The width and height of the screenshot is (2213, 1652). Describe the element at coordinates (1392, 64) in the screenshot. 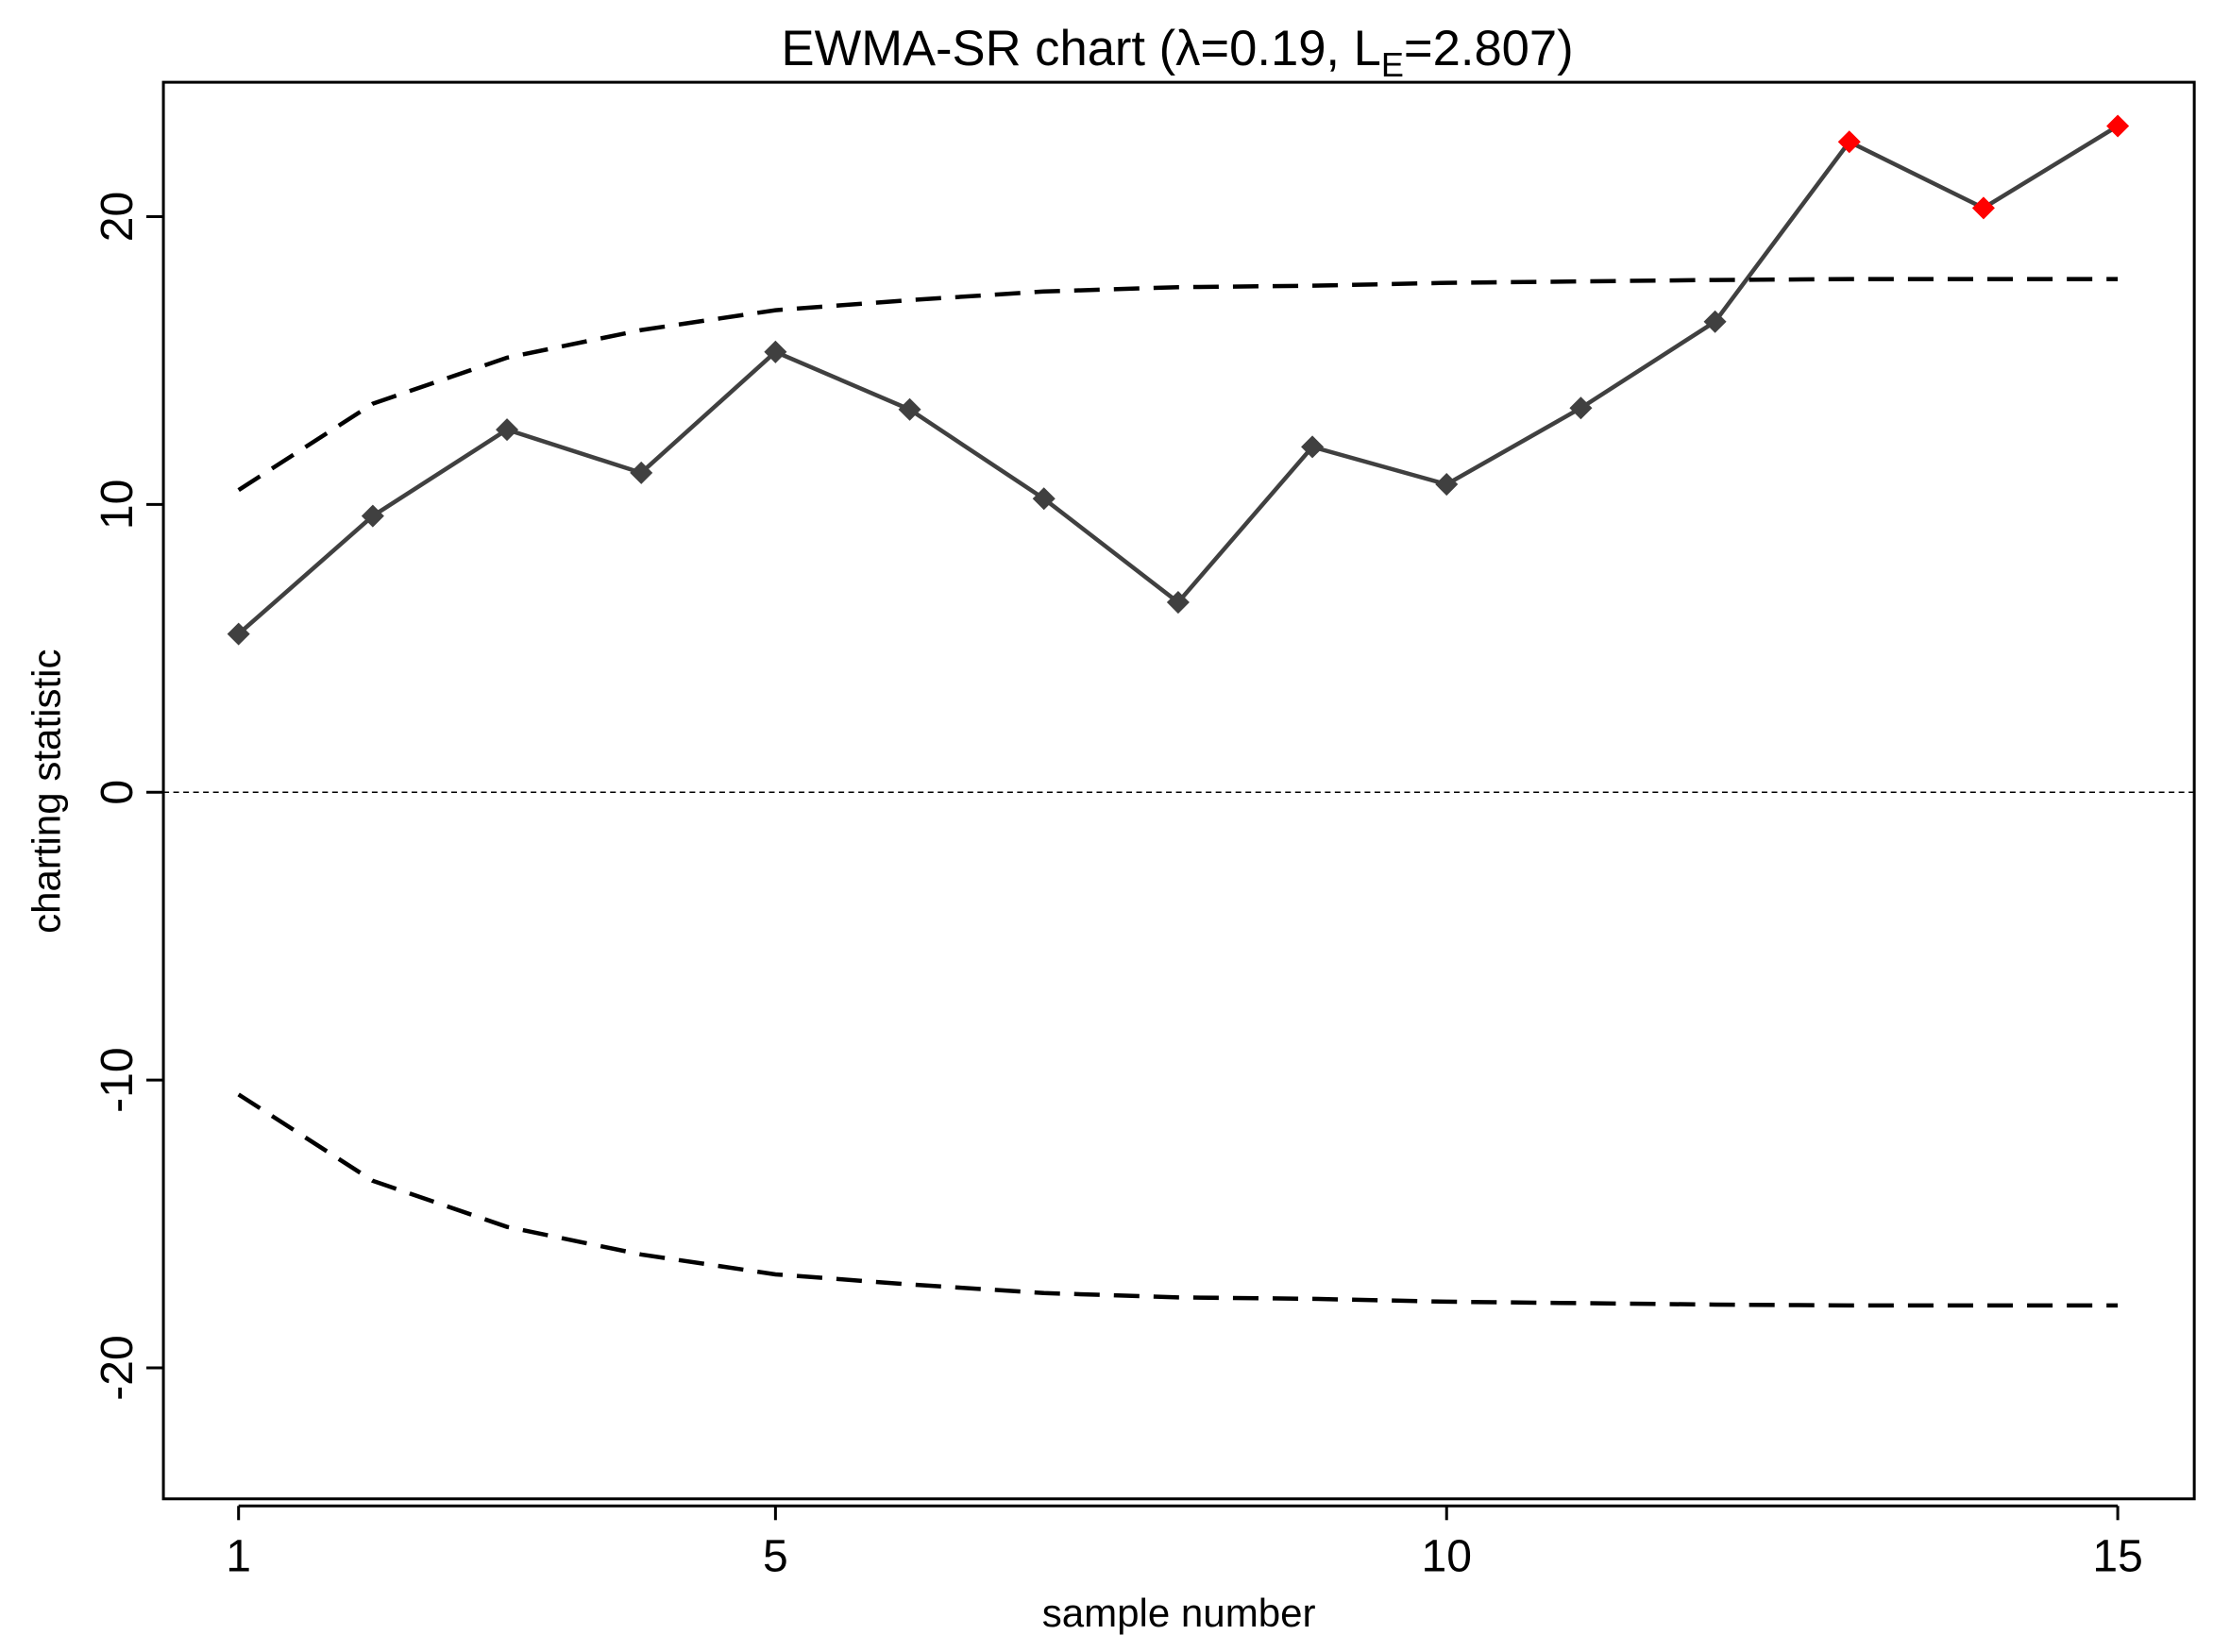

I see `title-subscript: E` at that location.